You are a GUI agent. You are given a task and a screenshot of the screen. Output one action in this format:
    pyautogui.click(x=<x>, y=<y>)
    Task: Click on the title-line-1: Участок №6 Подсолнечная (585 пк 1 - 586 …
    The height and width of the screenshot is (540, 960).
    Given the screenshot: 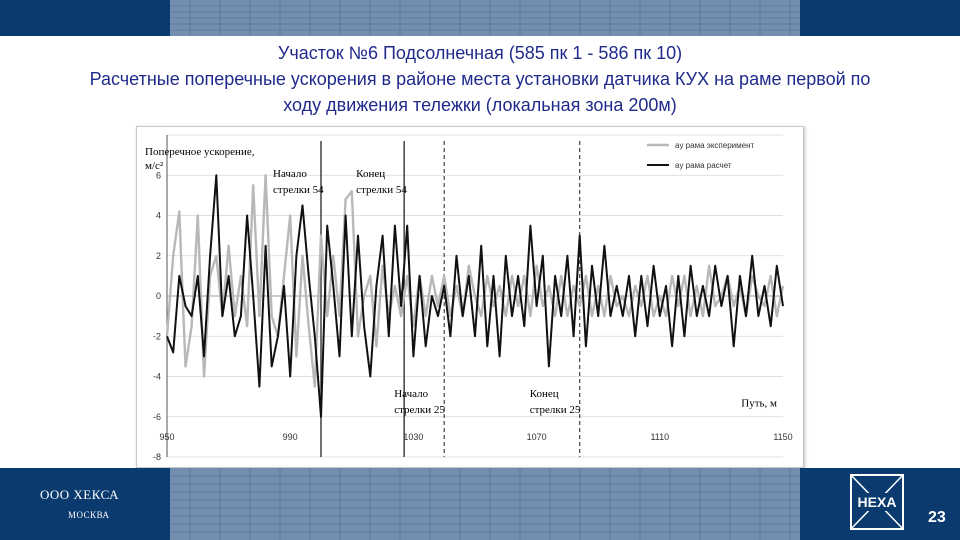 What is the action you would take?
    pyautogui.click(x=480, y=53)
    